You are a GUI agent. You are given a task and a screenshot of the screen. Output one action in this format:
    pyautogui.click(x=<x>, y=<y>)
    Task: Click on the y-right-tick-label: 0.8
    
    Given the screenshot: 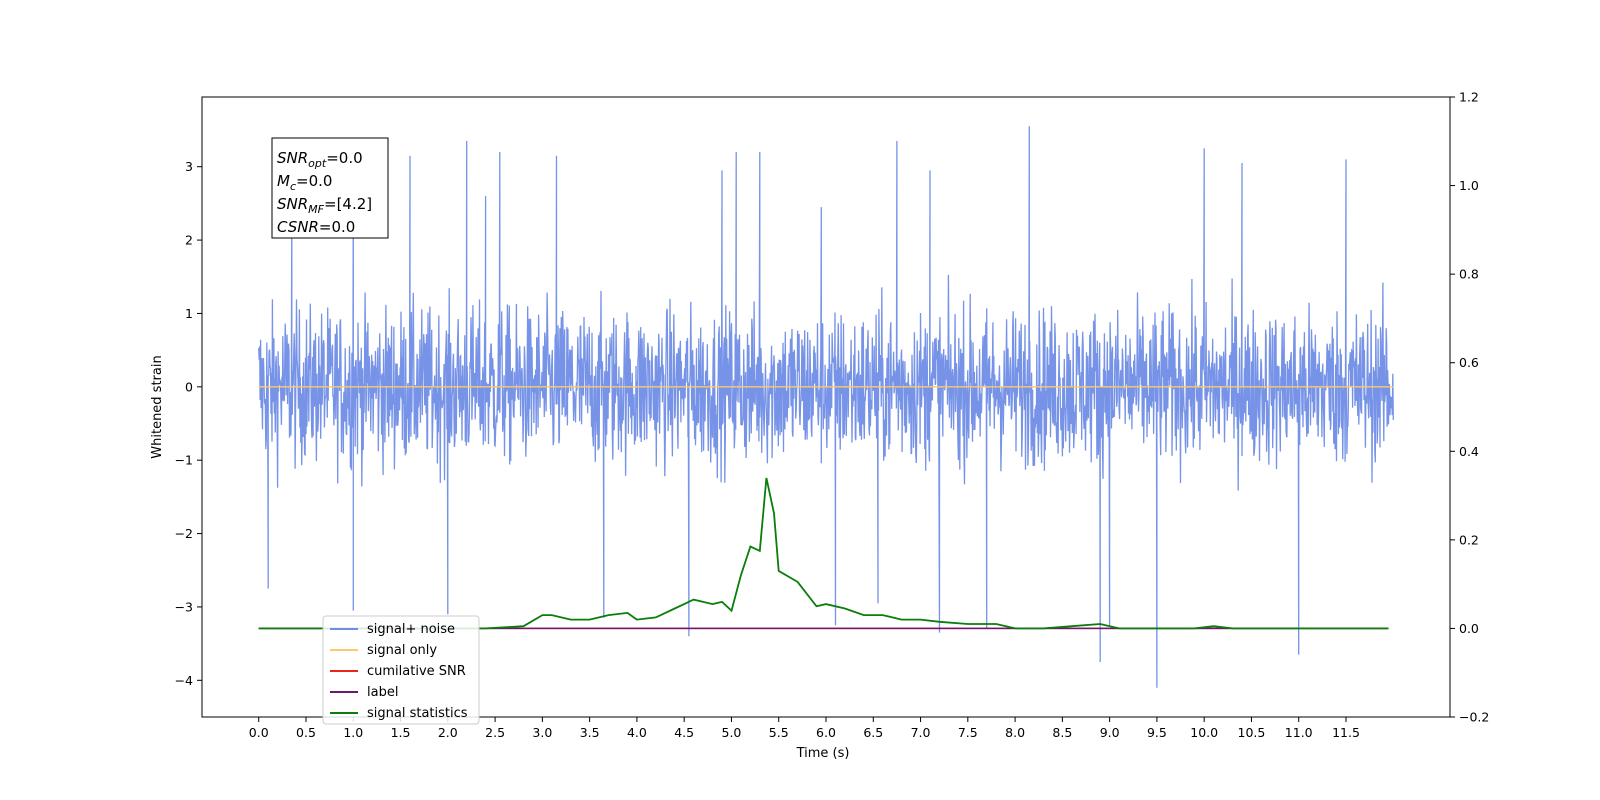 What is the action you would take?
    pyautogui.click(x=1469, y=274)
    